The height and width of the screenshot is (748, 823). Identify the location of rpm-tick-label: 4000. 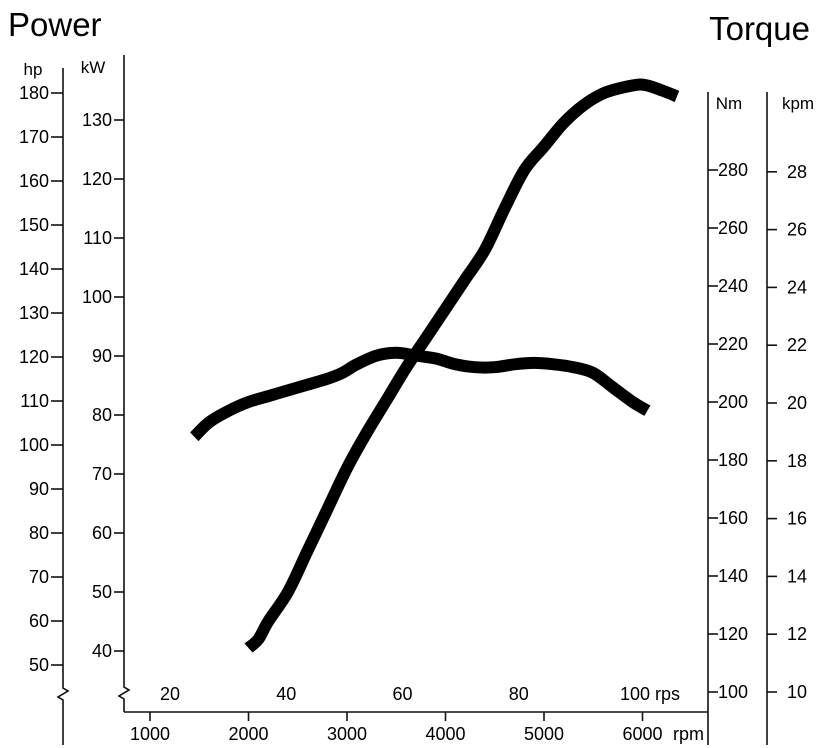
(445, 734).